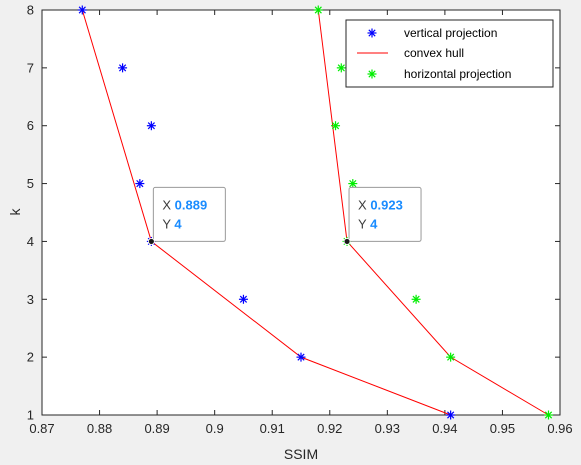 The width and height of the screenshot is (581, 465). Describe the element at coordinates (386, 204) in the screenshot. I see `datatip-x-value: 0.923` at that location.